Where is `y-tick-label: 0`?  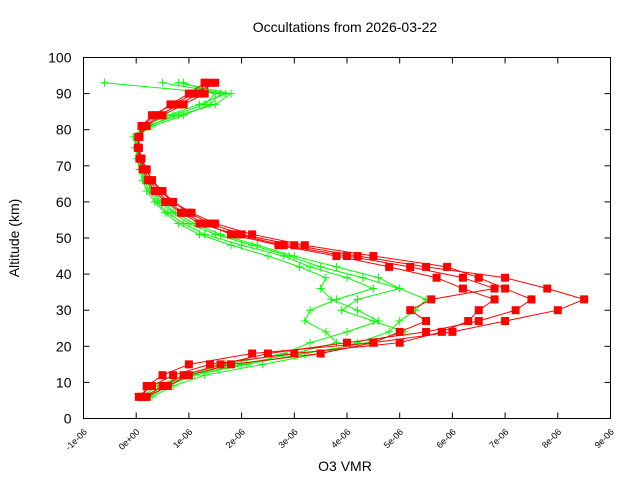
y-tick-label: 0 is located at coordinates (68, 419).